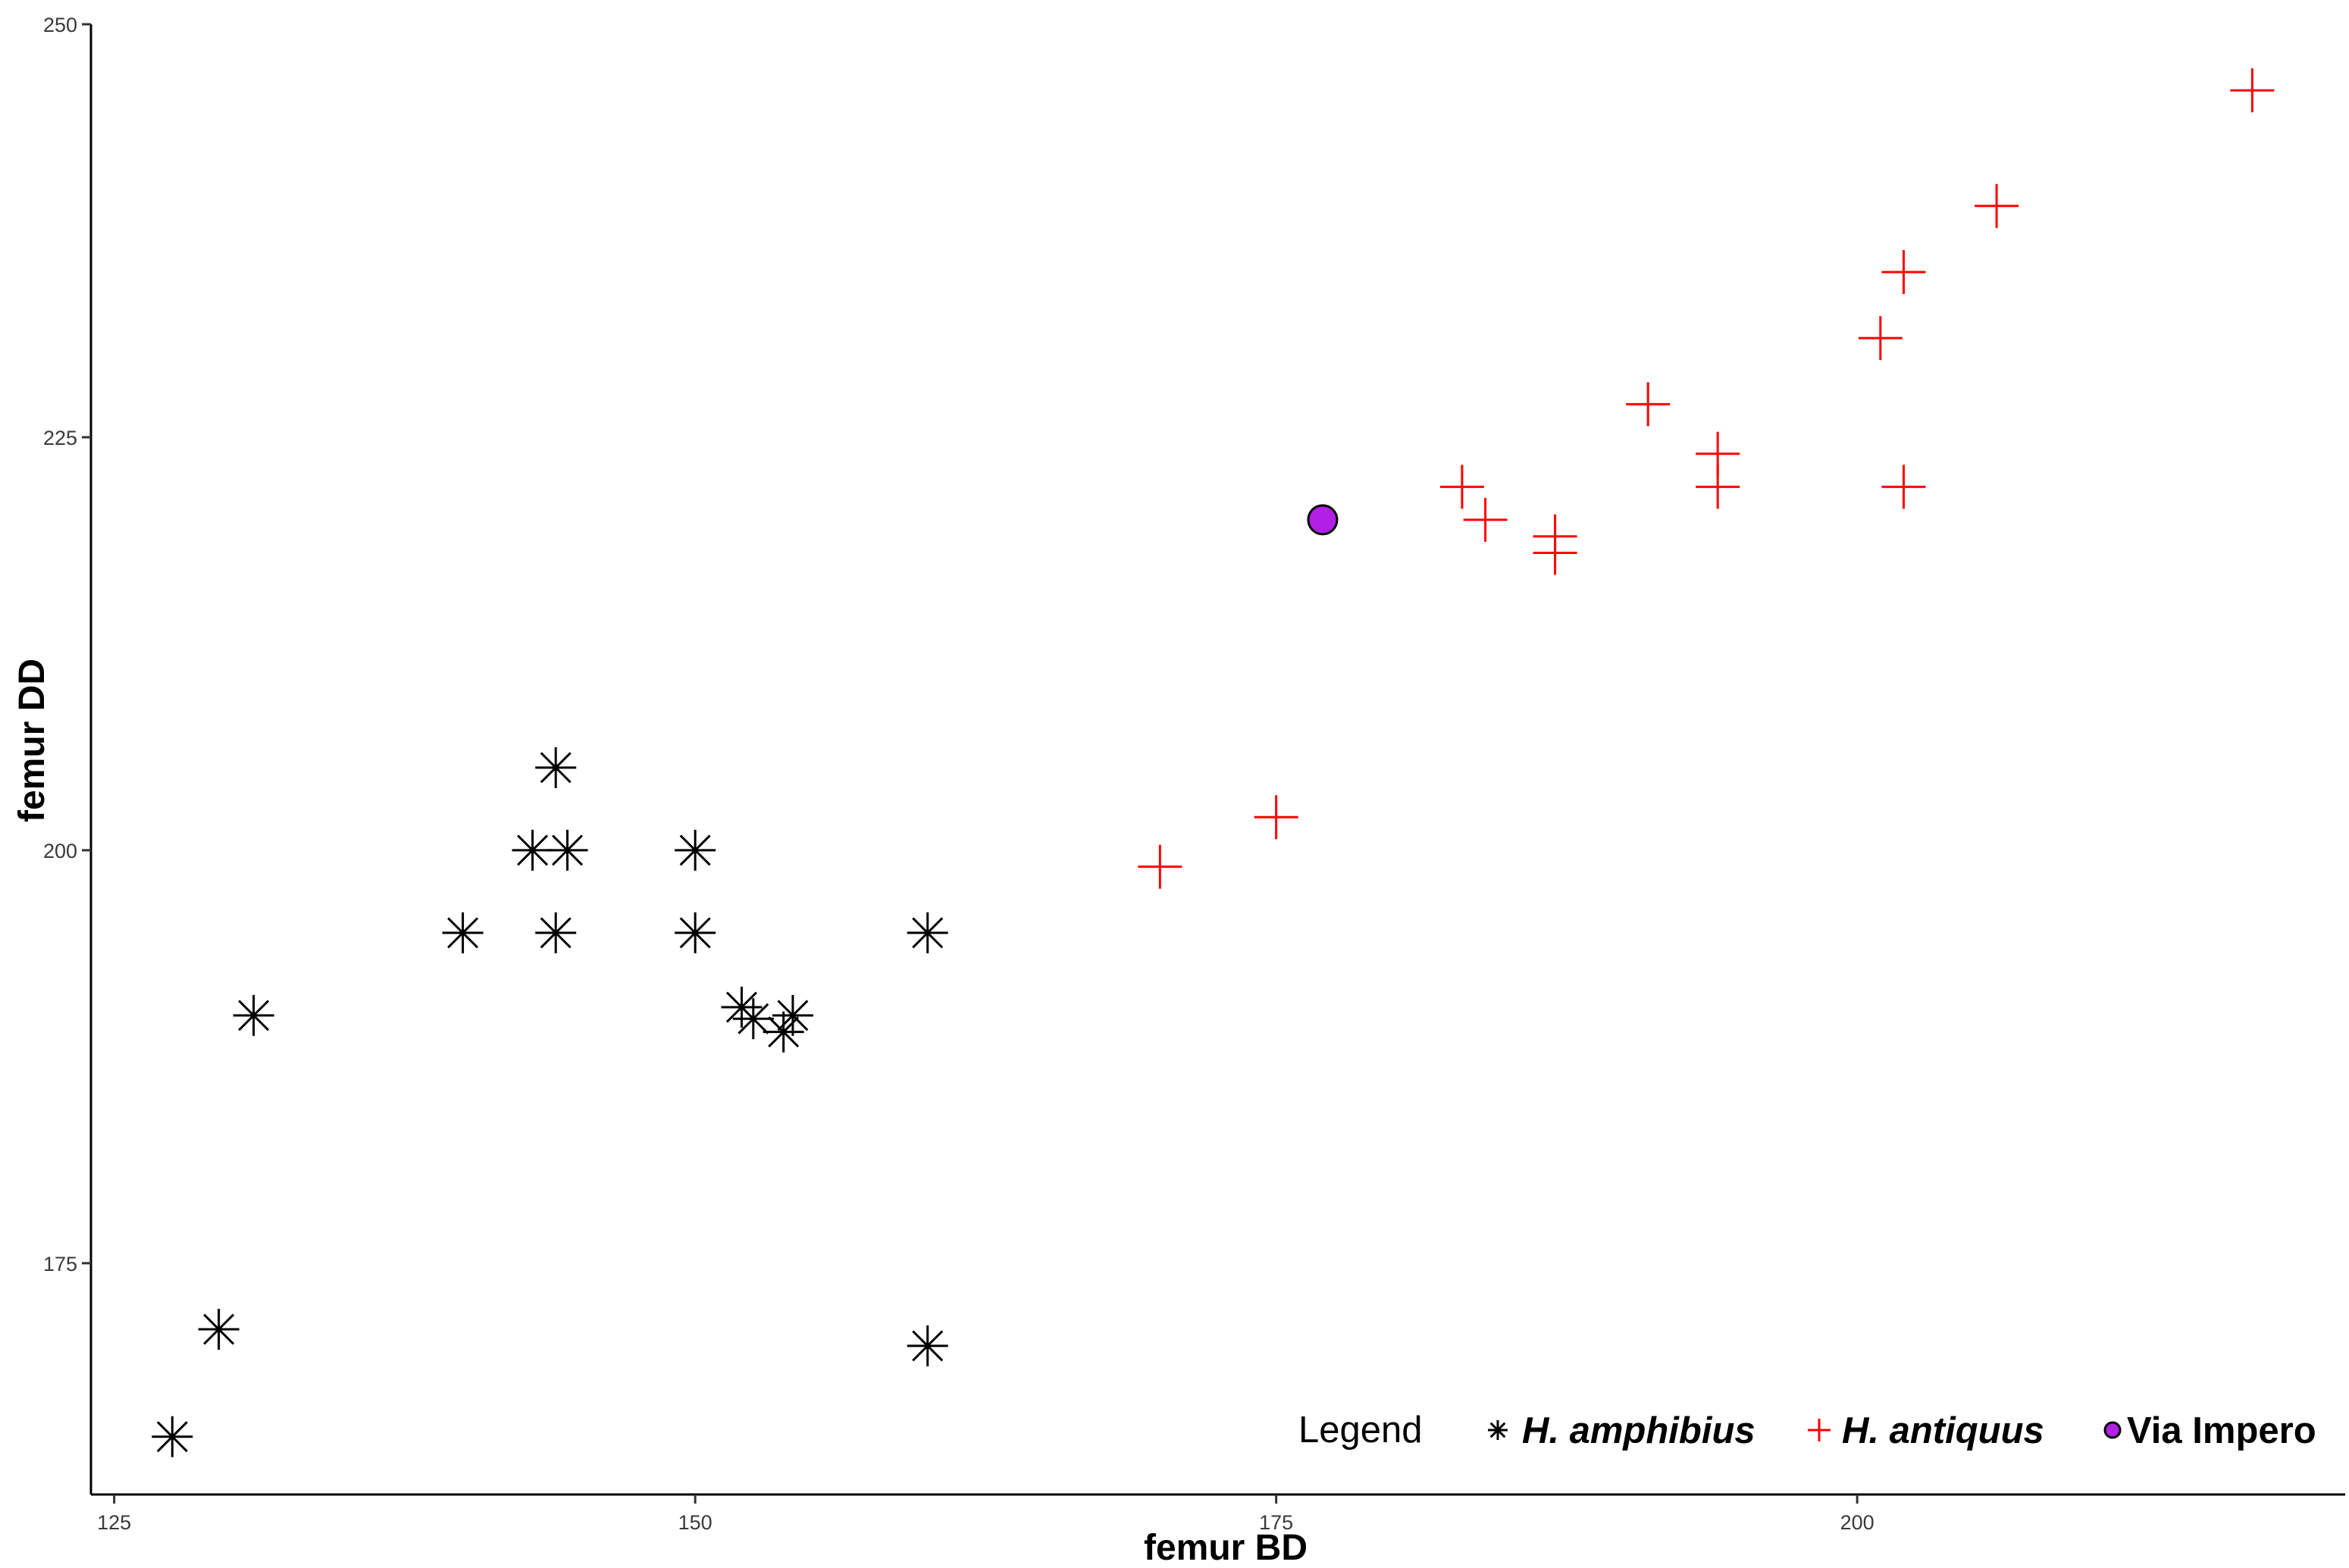 The width and height of the screenshot is (2349, 1568). What do you see at coordinates (1819, 1430) in the screenshot?
I see `legend-key-antiquus` at bounding box center [1819, 1430].